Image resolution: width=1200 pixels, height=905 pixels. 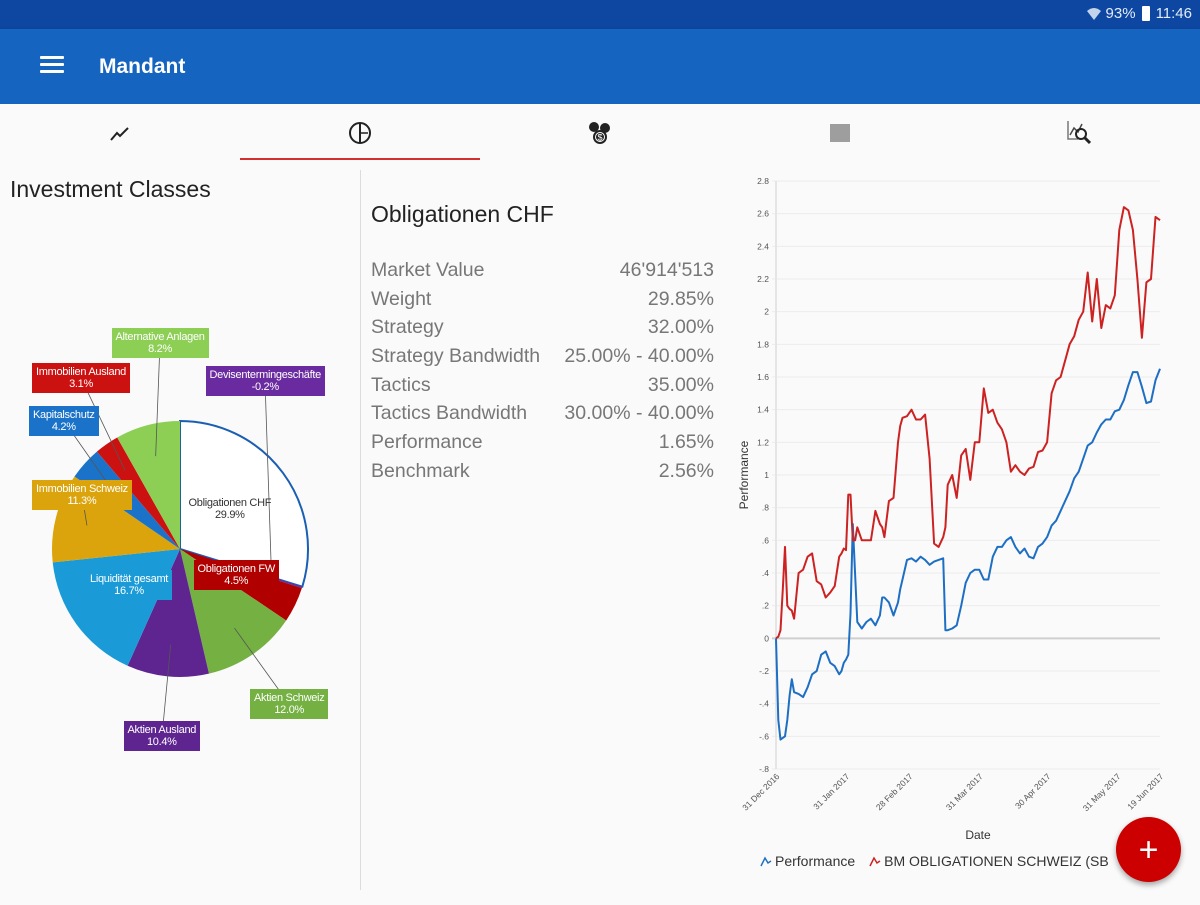 What do you see at coordinates (1173, 13) in the screenshot?
I see `clock: 11:46` at bounding box center [1173, 13].